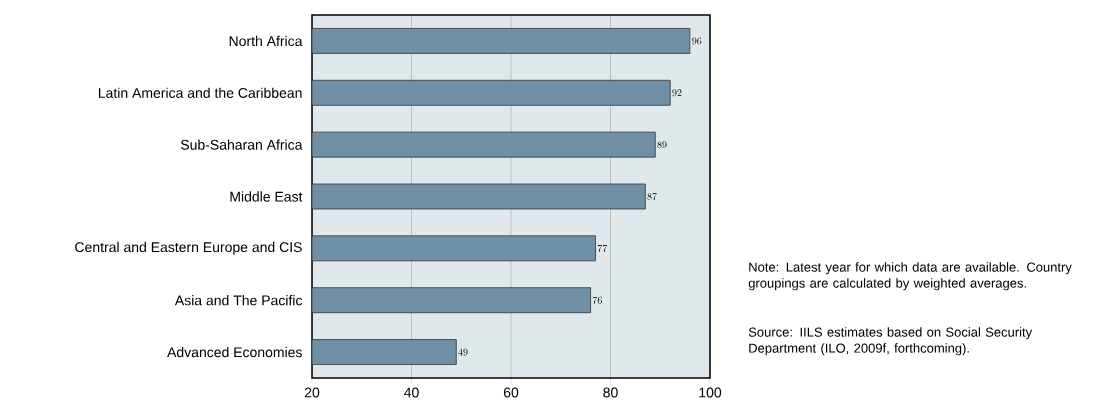  What do you see at coordinates (710, 392) in the screenshot?
I see `x-tick-label: 100` at bounding box center [710, 392].